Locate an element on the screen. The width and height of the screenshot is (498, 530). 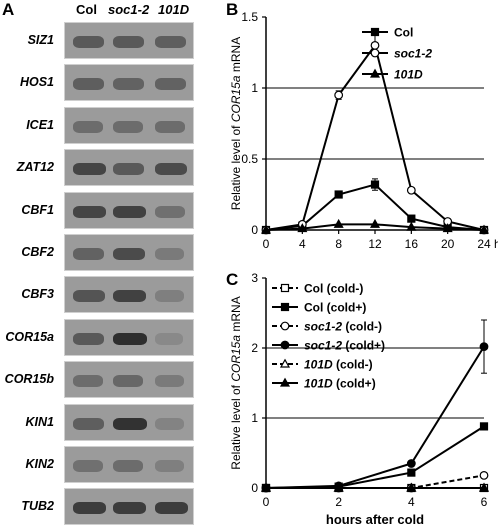
gene-label-kin2: KIN2 is located at coordinates (39, 464).